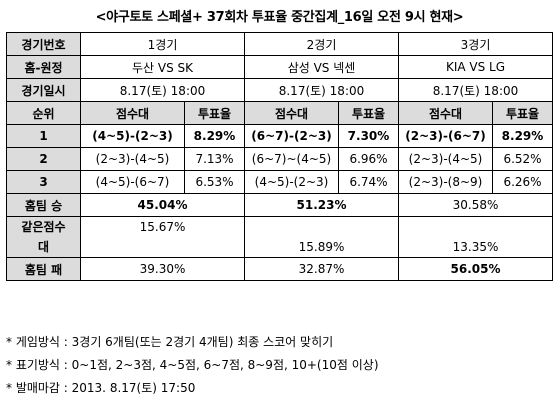 This screenshot has width=559, height=405. Describe the element at coordinates (368, 113) in the screenshot. I see `game-2-rate-header: 투표율` at that location.